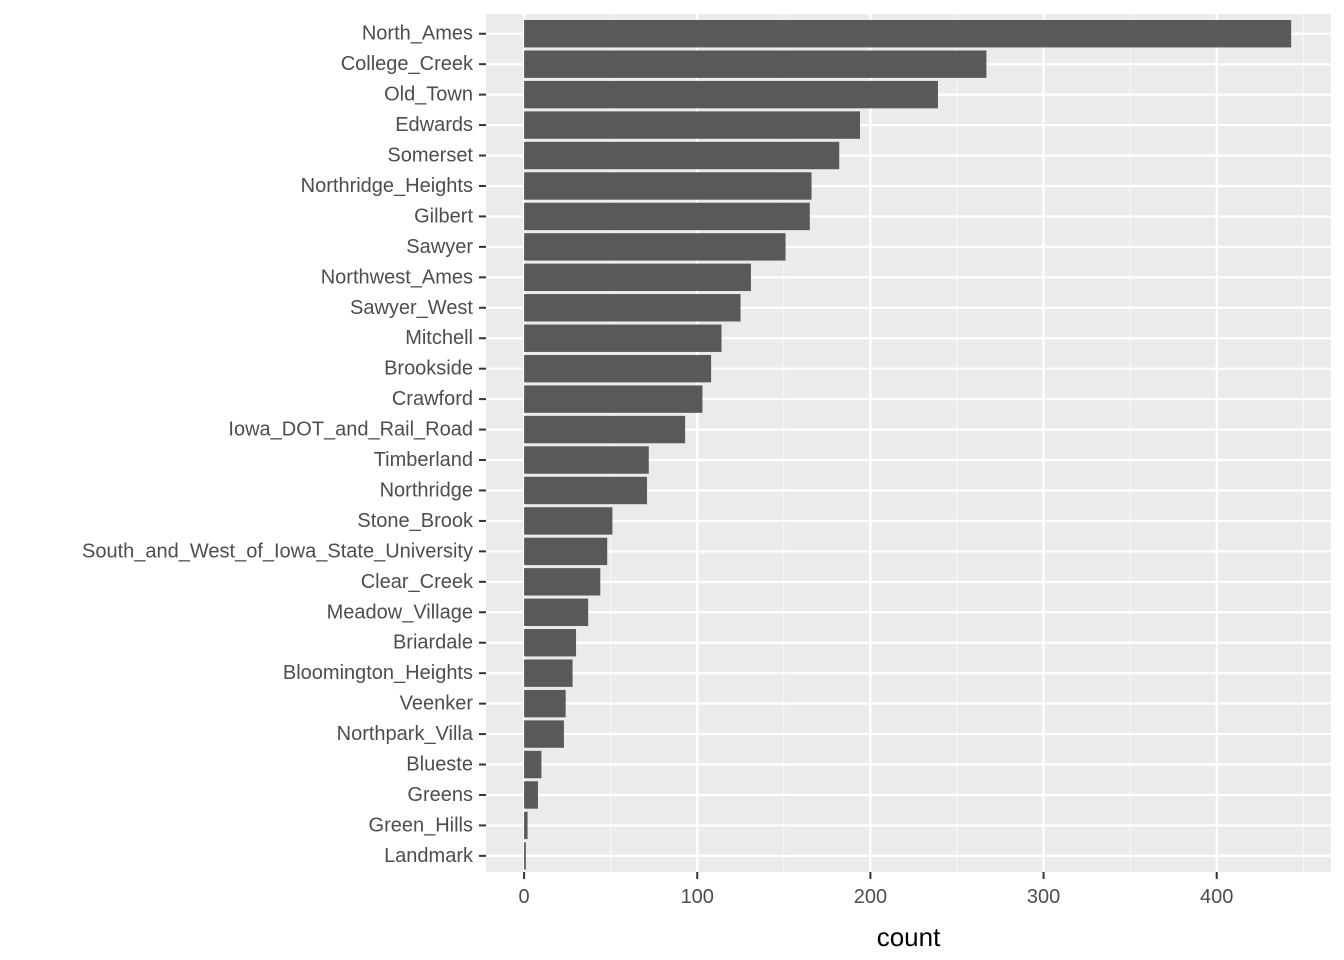 This screenshot has width=1344, height=960. What do you see at coordinates (415, 521) in the screenshot?
I see `y-tick-label: Stone_Brook` at bounding box center [415, 521].